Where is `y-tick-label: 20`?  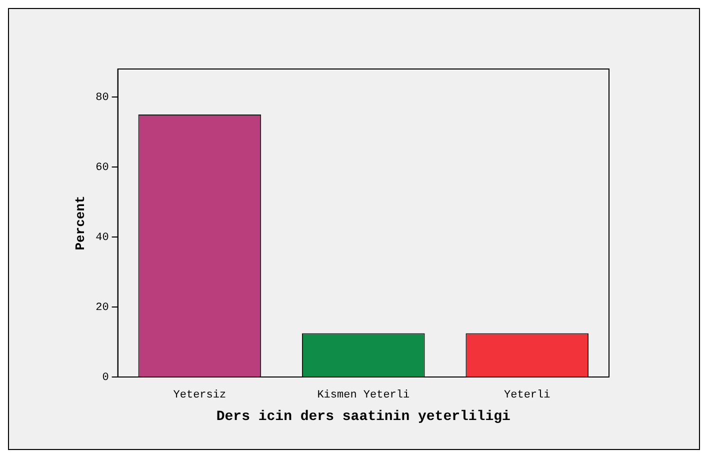 y-tick-label: 20 is located at coordinates (102, 308).